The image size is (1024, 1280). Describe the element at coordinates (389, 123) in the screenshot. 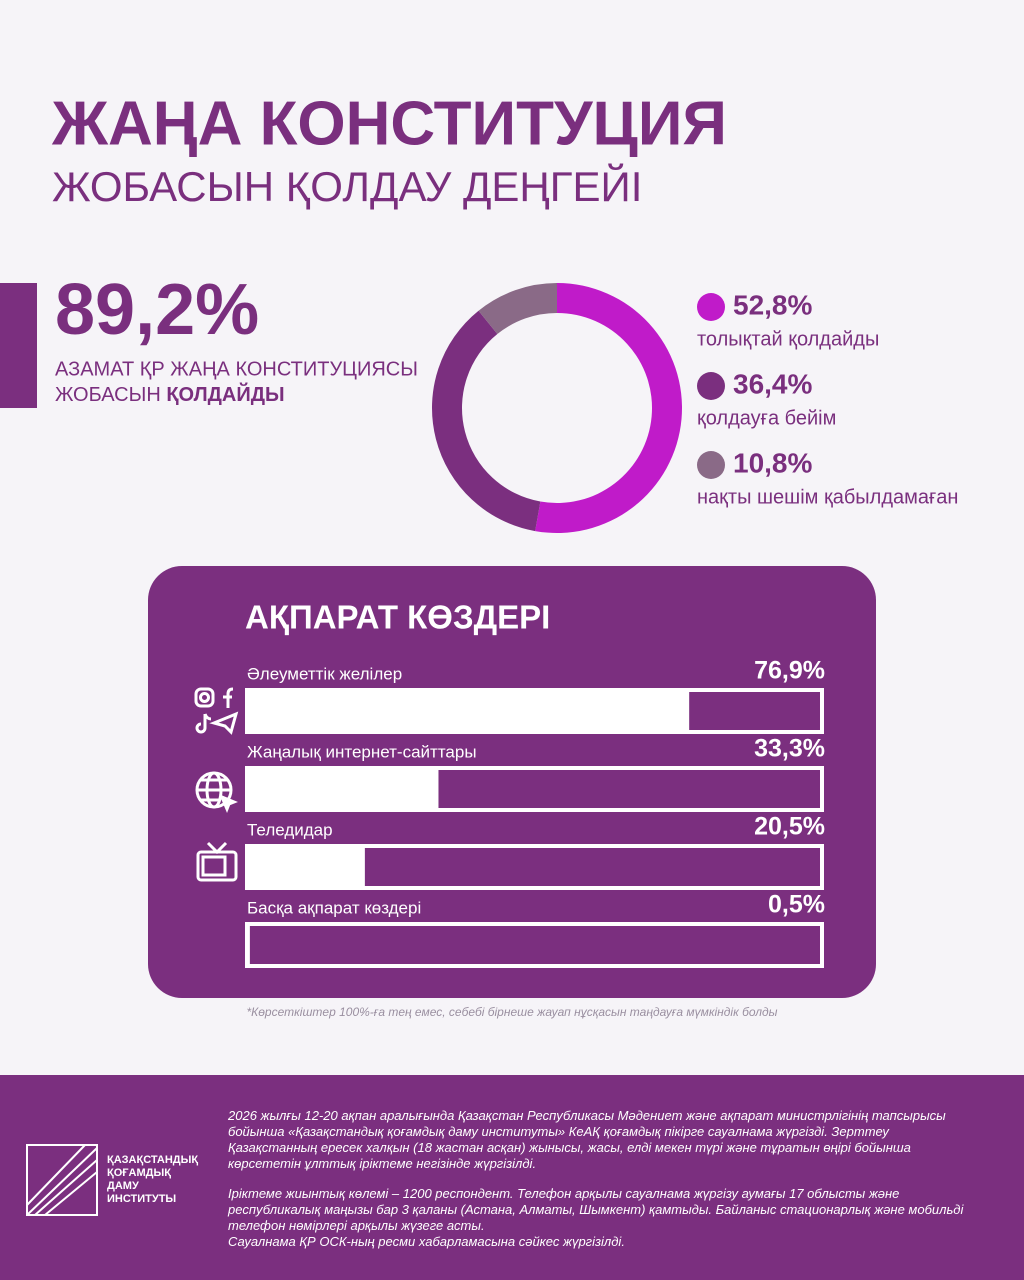

I see `title: ЖАҢА КОНСТИТУЦИЯ` at that location.